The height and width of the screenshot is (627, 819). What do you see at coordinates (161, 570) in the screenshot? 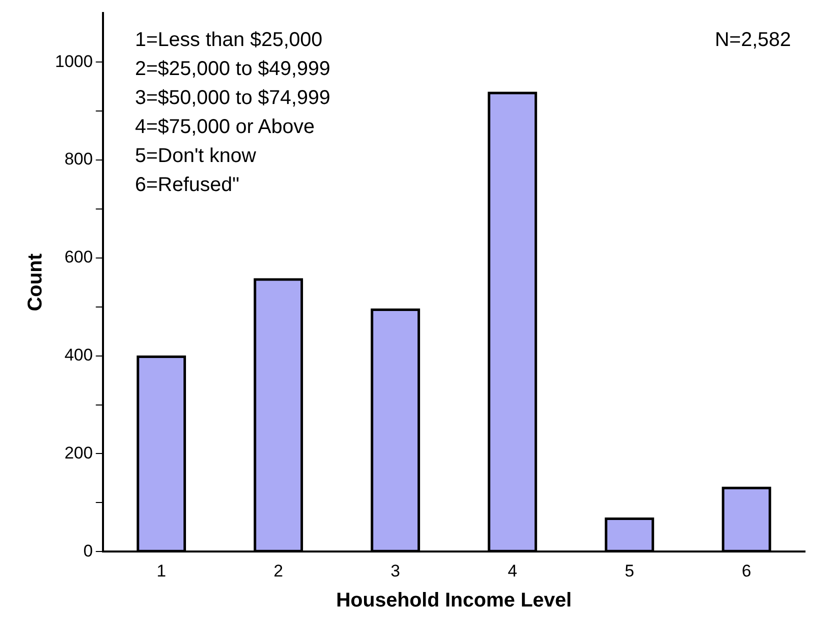
I see `x-tick-label: 1` at bounding box center [161, 570].